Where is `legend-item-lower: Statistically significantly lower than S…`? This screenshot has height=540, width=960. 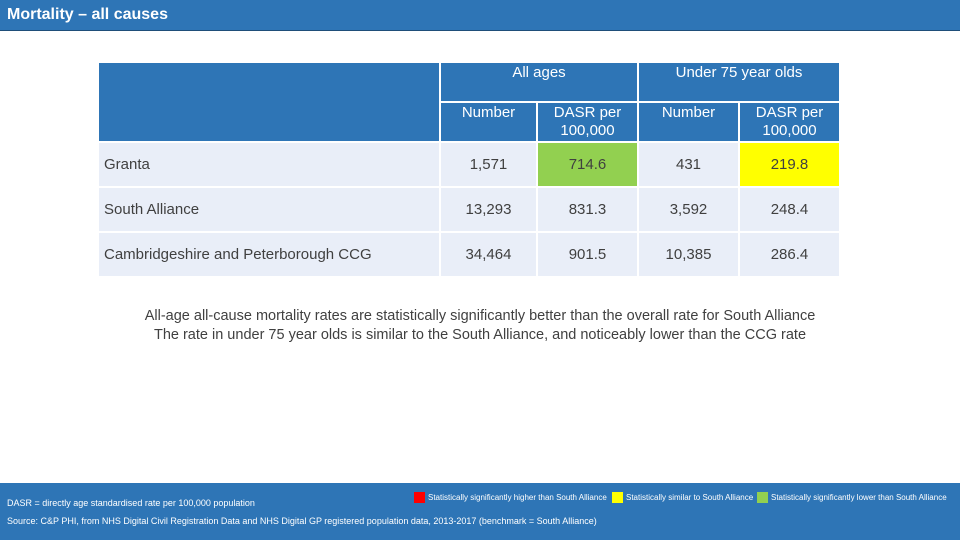 legend-item-lower: Statistically significantly lower than S… is located at coordinates (852, 497).